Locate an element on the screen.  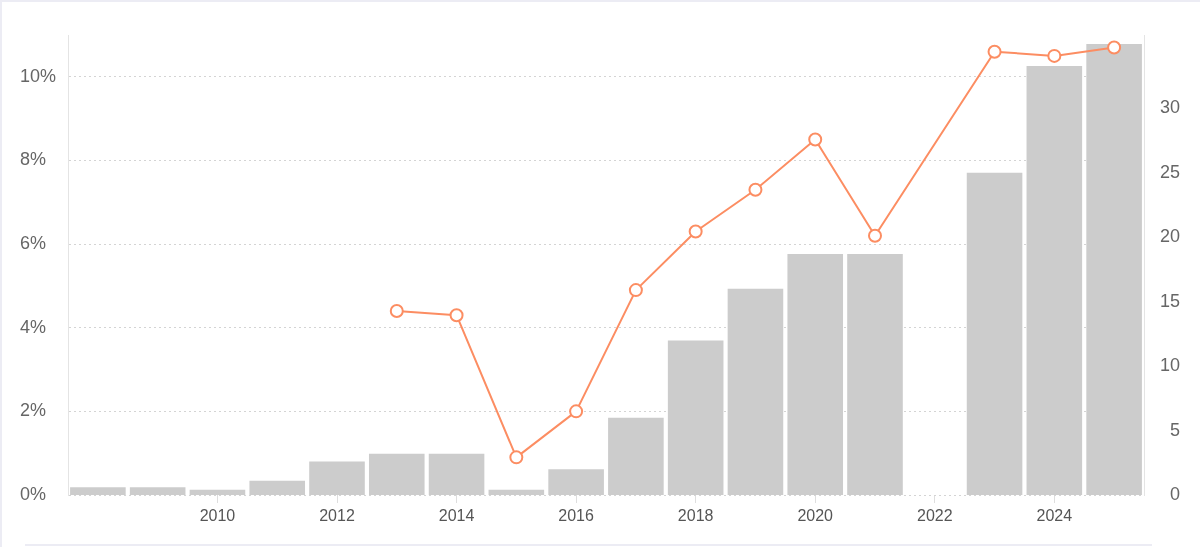
x-tick-label: 2020 is located at coordinates (815, 516).